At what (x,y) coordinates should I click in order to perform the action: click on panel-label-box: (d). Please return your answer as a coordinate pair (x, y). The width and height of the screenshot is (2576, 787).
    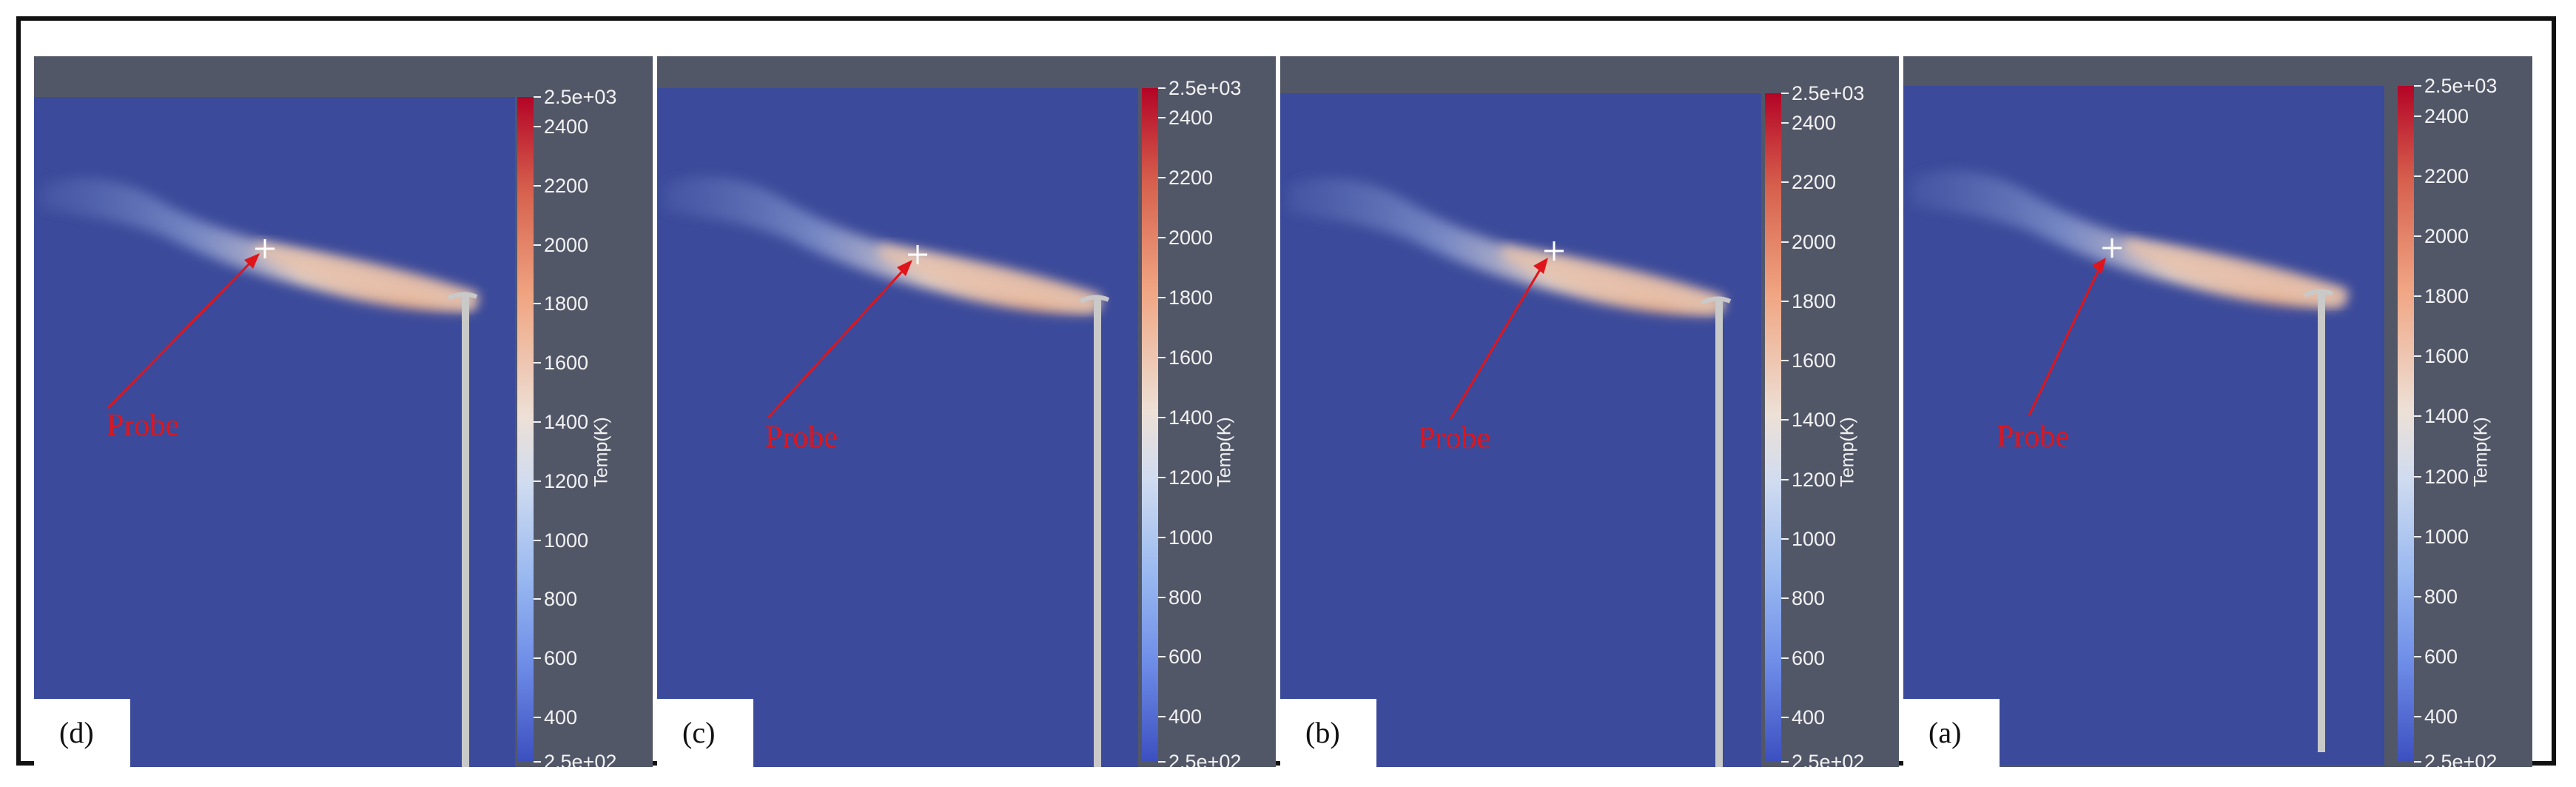
    Looking at the image, I should click on (82, 733).